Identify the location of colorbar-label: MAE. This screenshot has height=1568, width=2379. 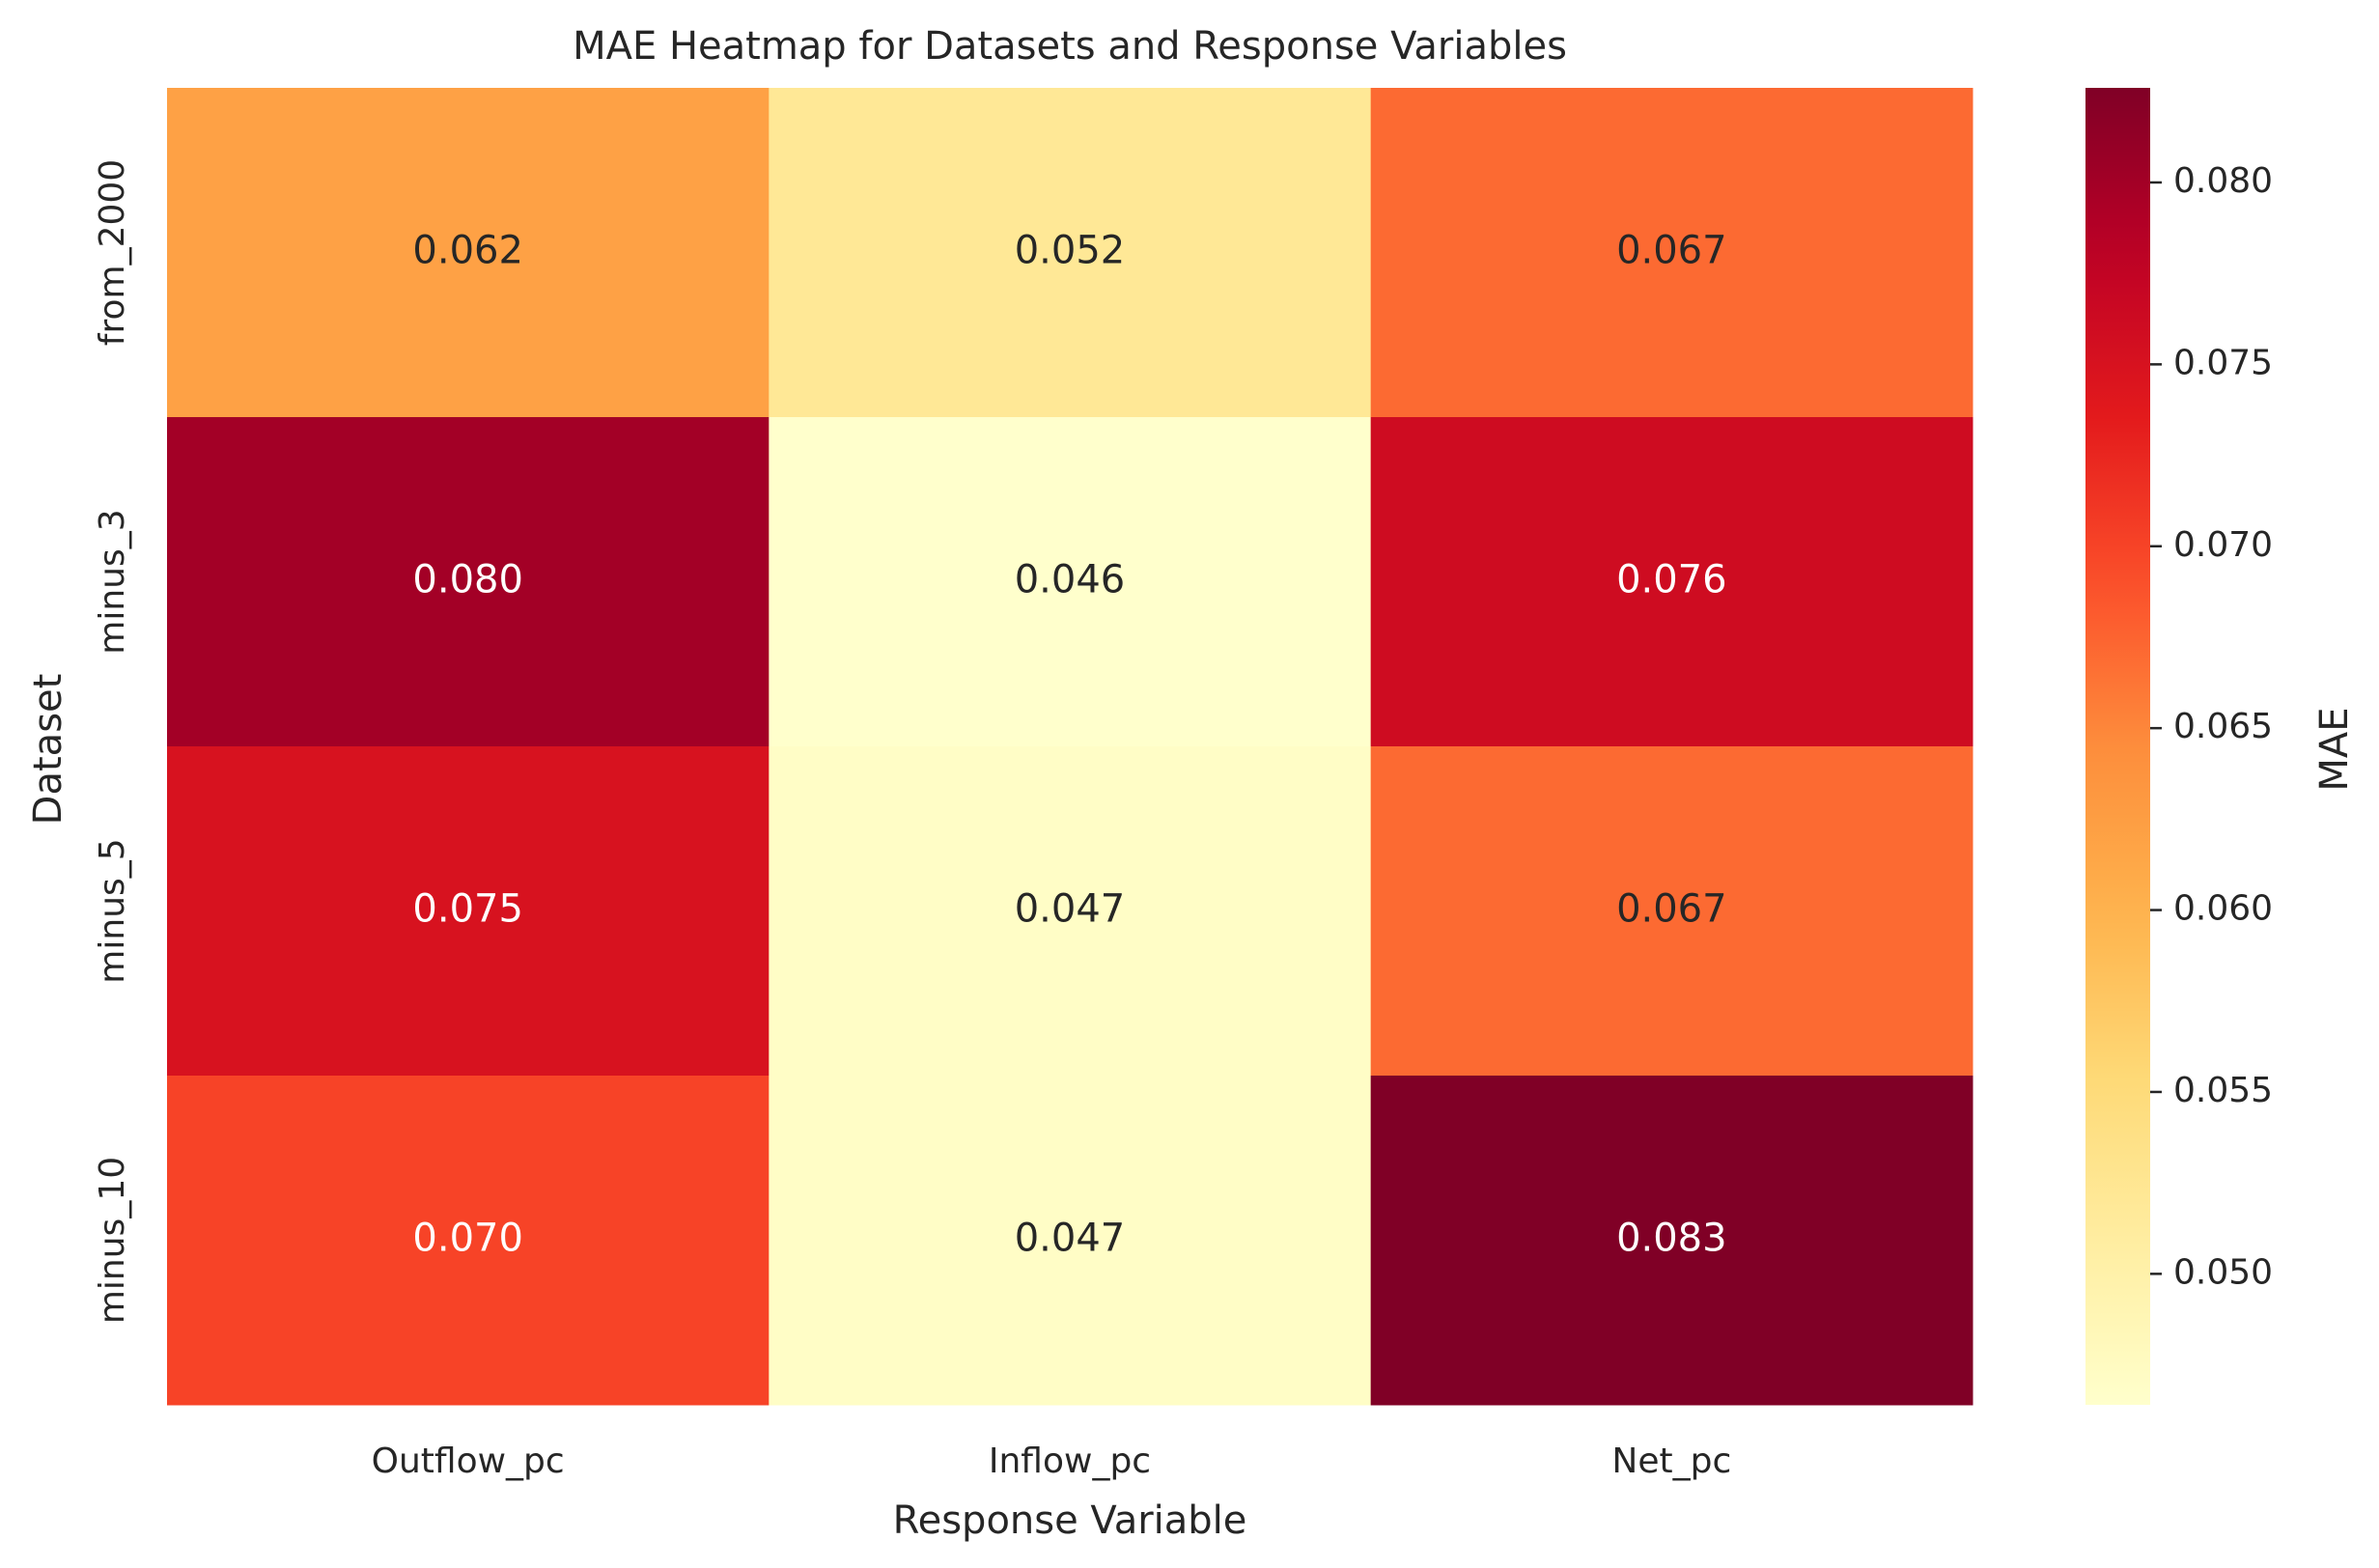
(2334, 749).